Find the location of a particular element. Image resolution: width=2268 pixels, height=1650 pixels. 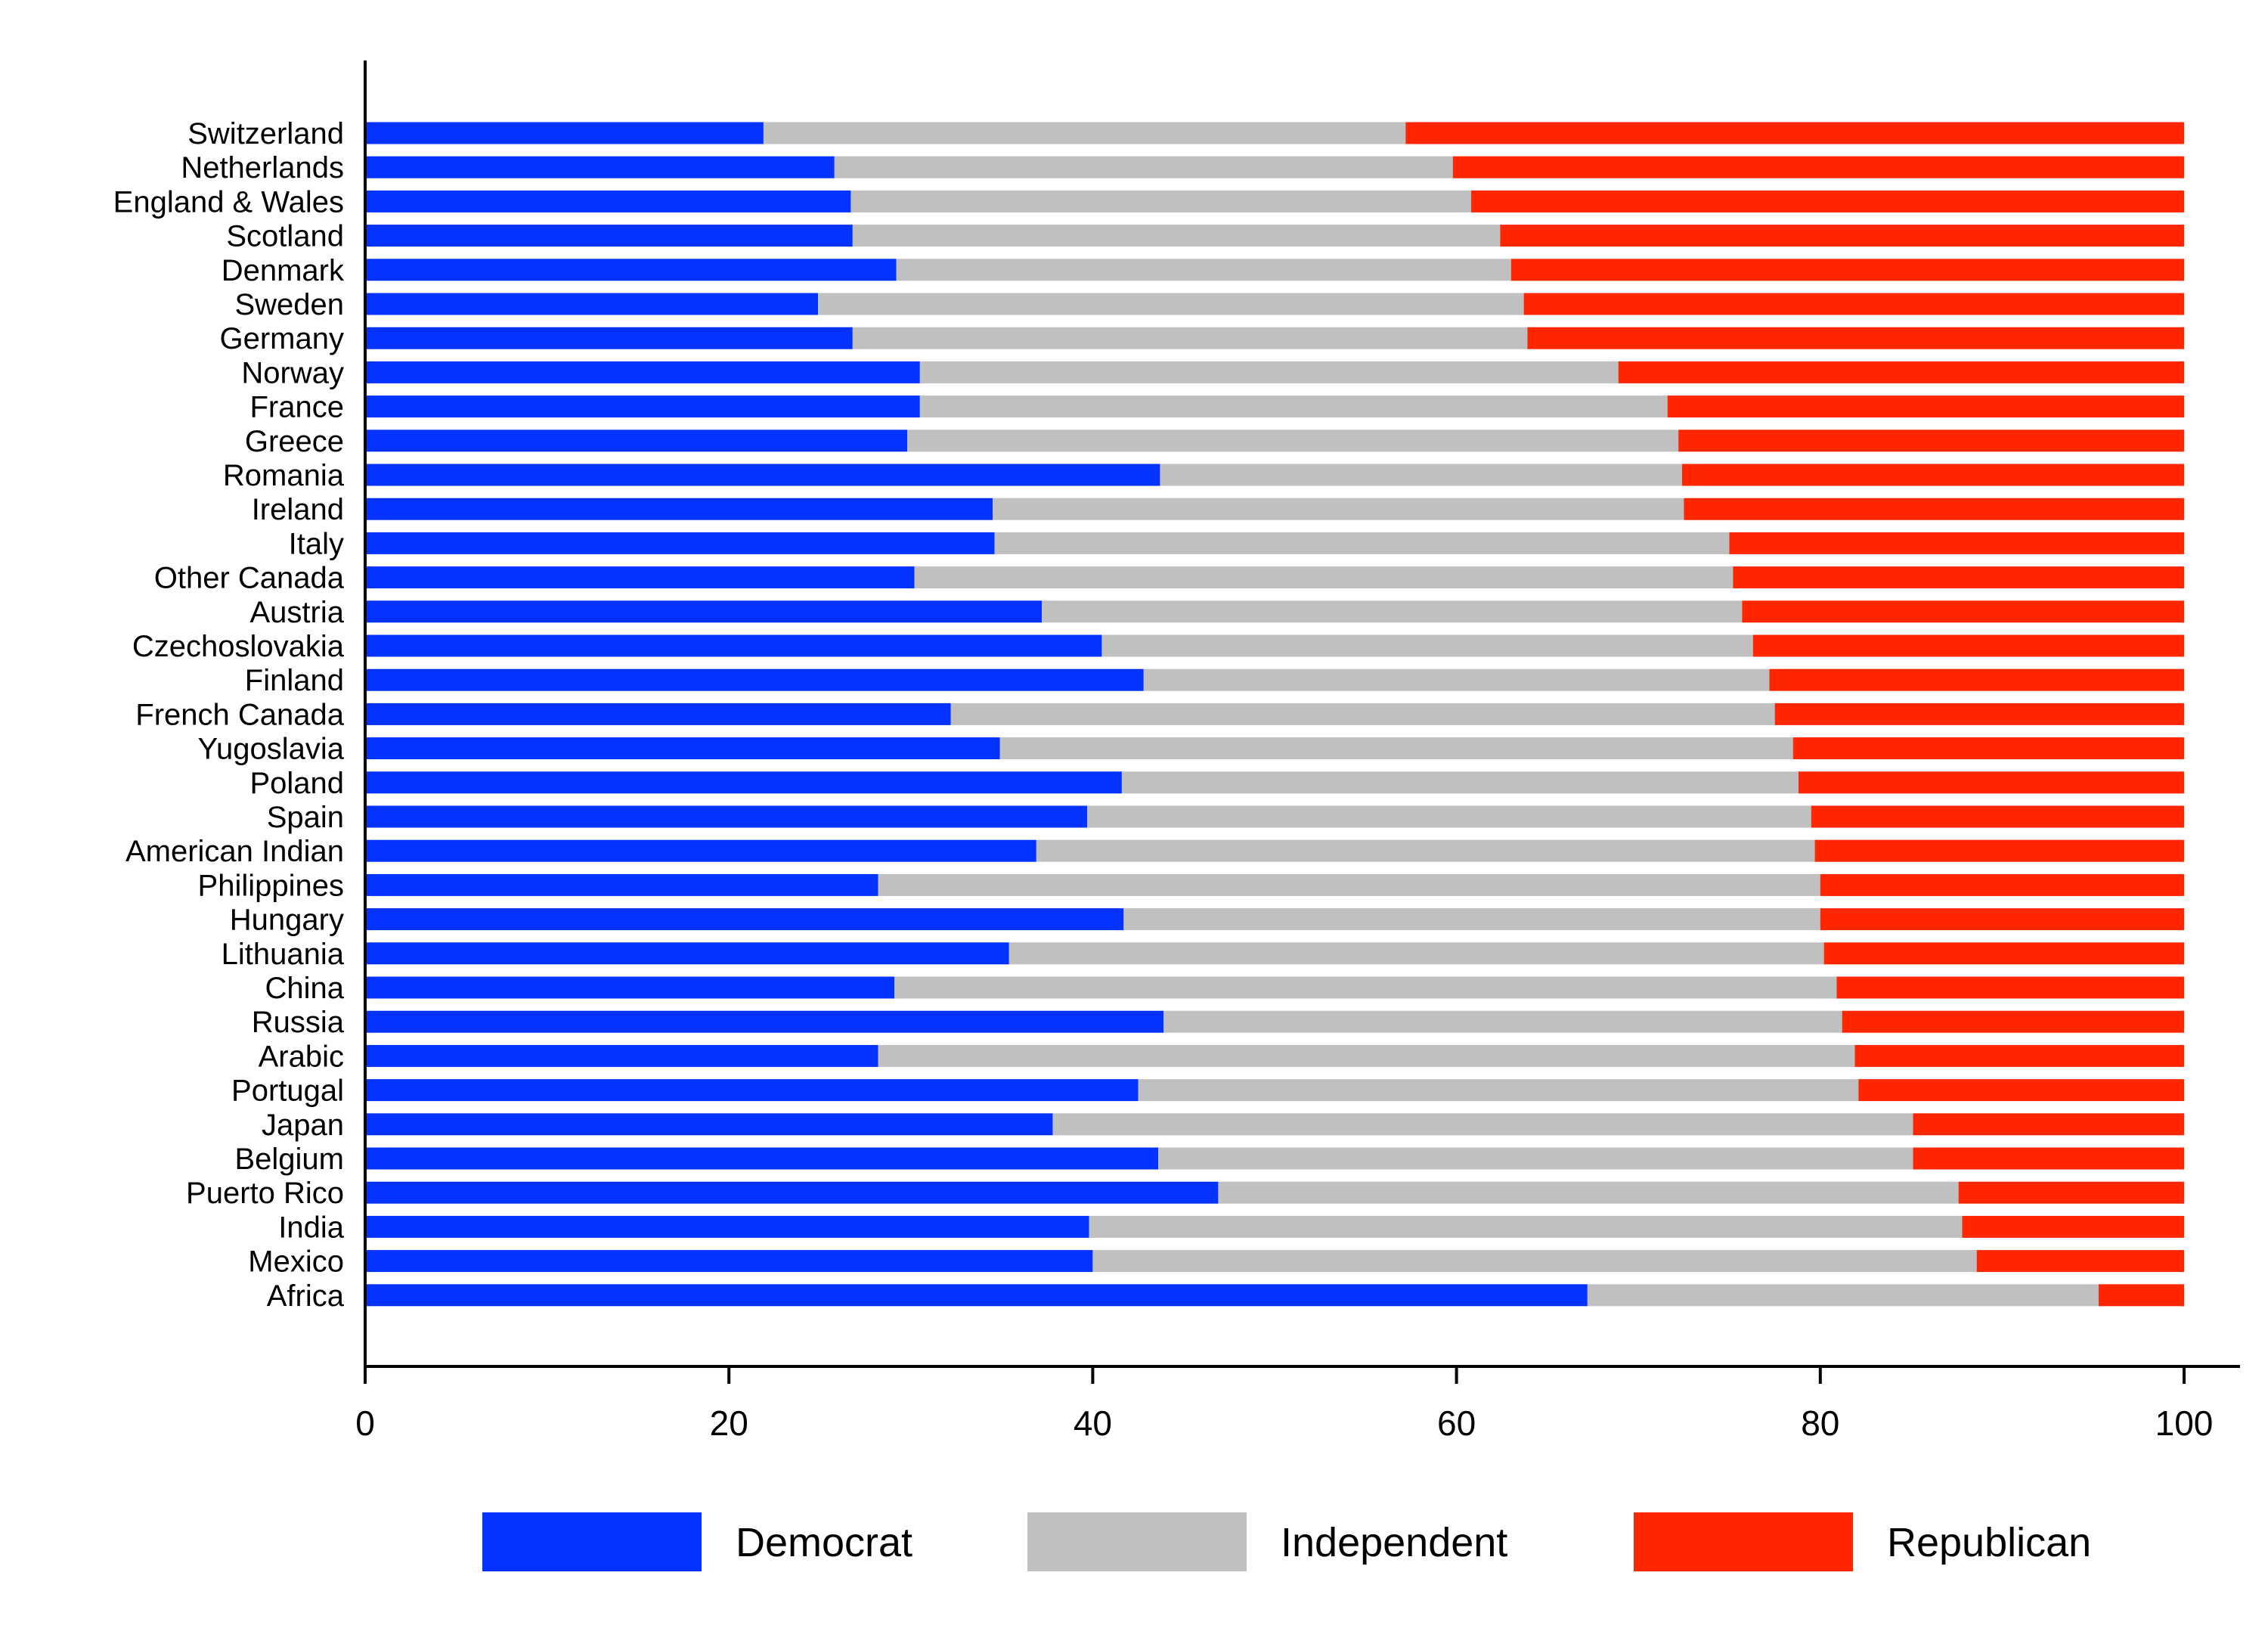

bar-philippines-republican is located at coordinates (2002, 884).